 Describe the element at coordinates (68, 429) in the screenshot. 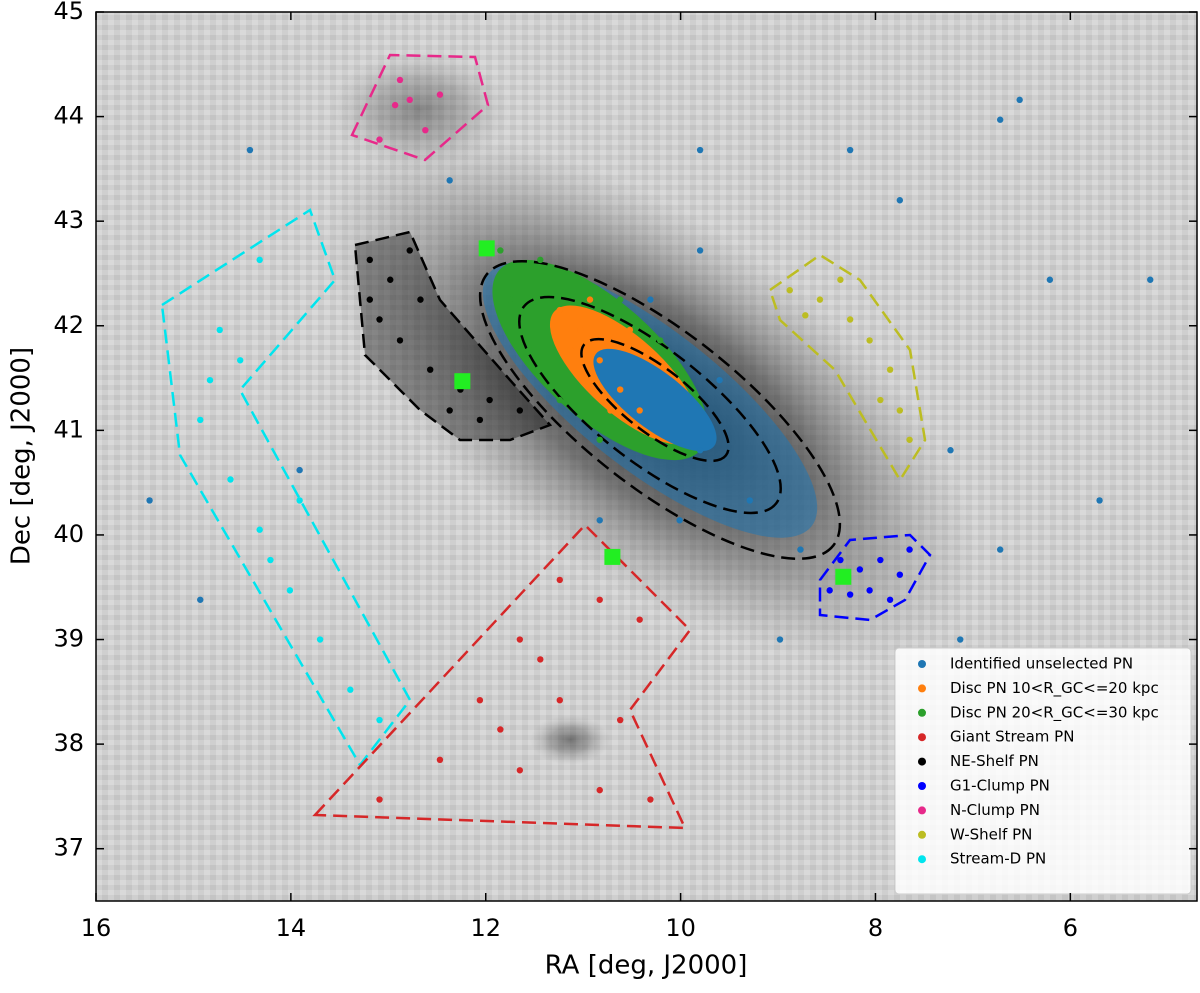

I see `y-tick-label: 41` at that location.